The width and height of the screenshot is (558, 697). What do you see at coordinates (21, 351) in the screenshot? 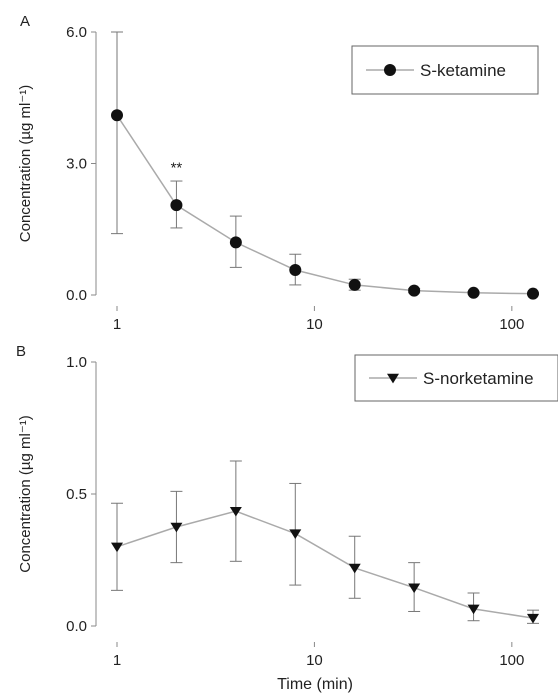
I see `panel-b-label: B` at bounding box center [21, 351].